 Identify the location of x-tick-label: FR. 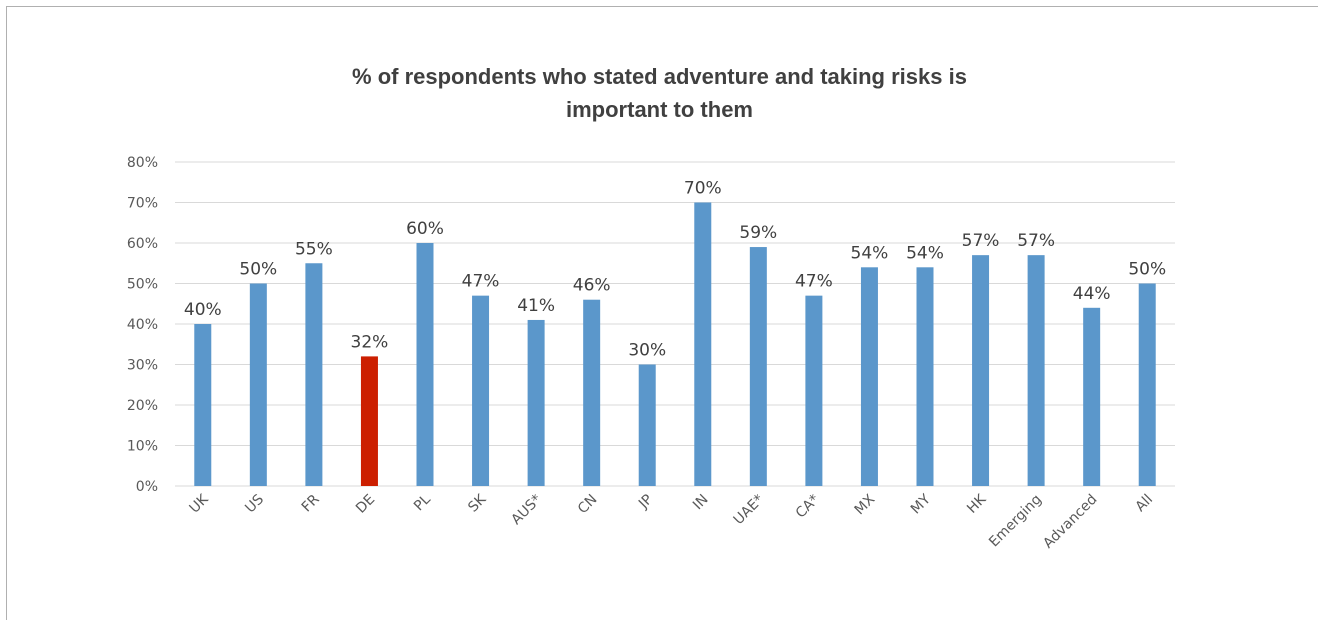
(311, 503).